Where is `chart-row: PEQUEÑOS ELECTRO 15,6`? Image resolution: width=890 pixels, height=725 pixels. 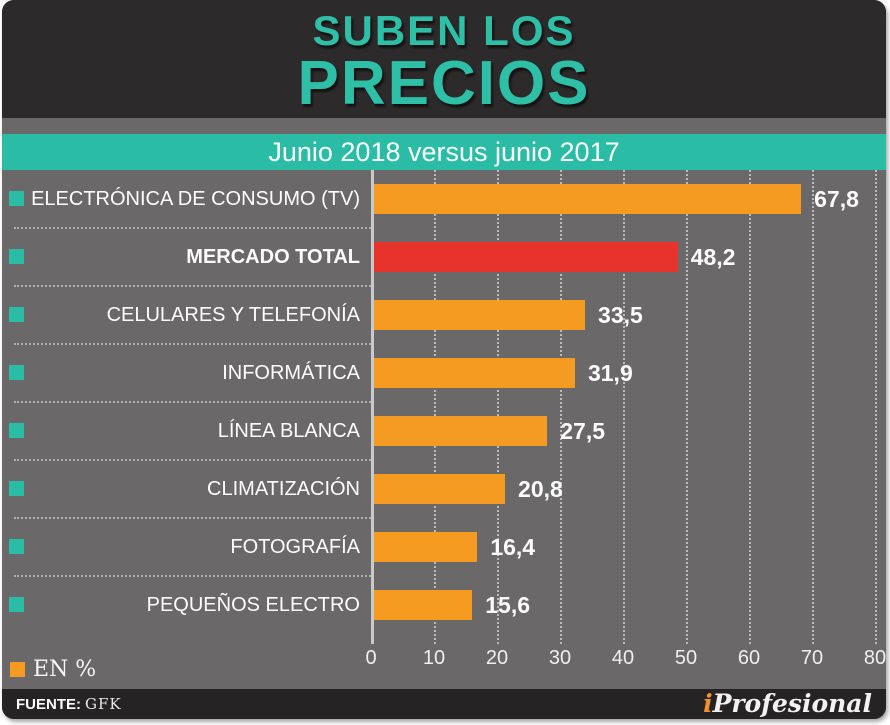 chart-row: PEQUEÑOS ELECTRO 15,6 is located at coordinates (444, 605).